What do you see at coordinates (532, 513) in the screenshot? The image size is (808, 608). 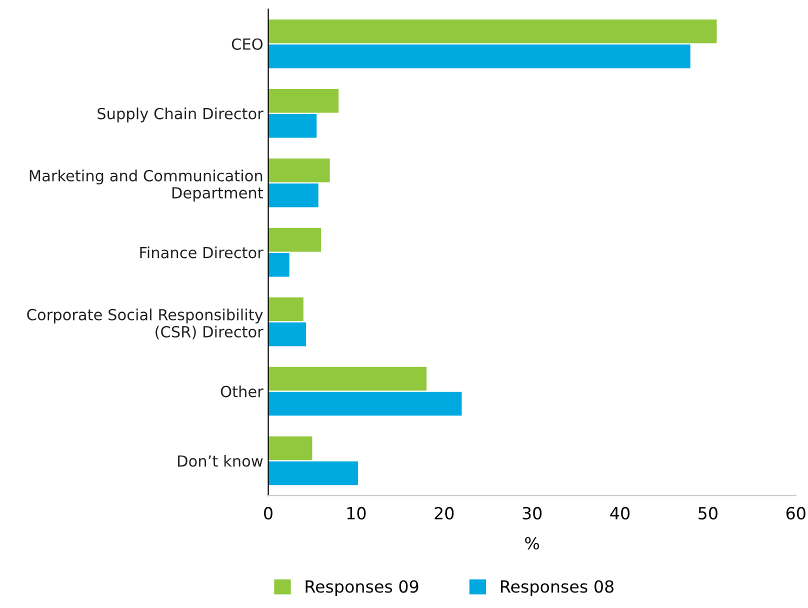 I see `x-tick-label: 30` at bounding box center [532, 513].